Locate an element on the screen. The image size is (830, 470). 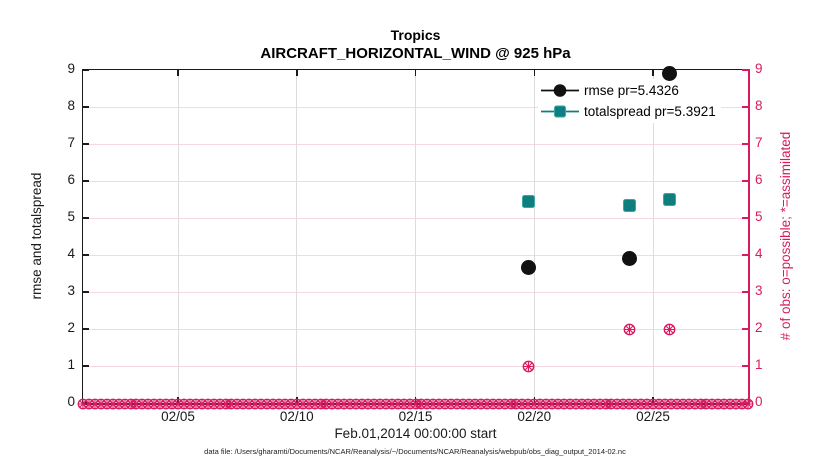
obs-count-zero-marker is located at coordinates (748, 403).